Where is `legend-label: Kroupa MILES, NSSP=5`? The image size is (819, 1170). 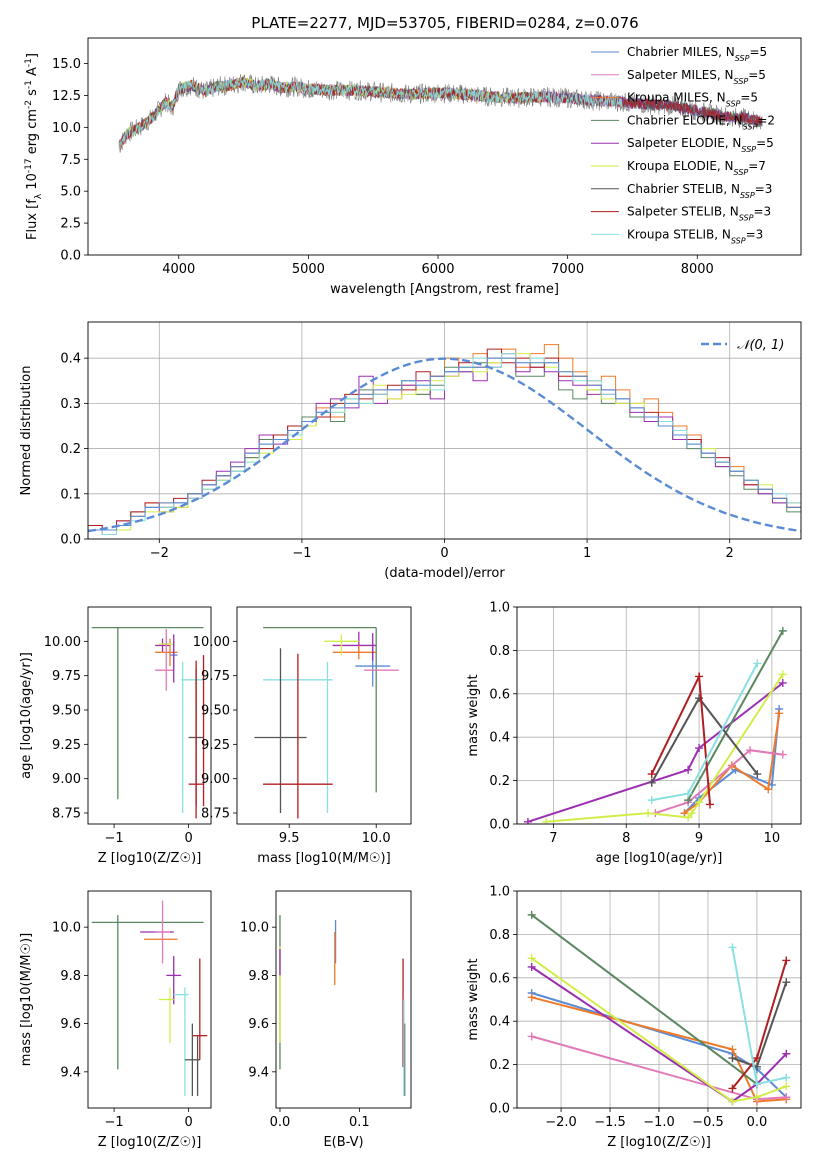
legend-label: Kroupa MILES, NSSP=5 is located at coordinates (692, 100).